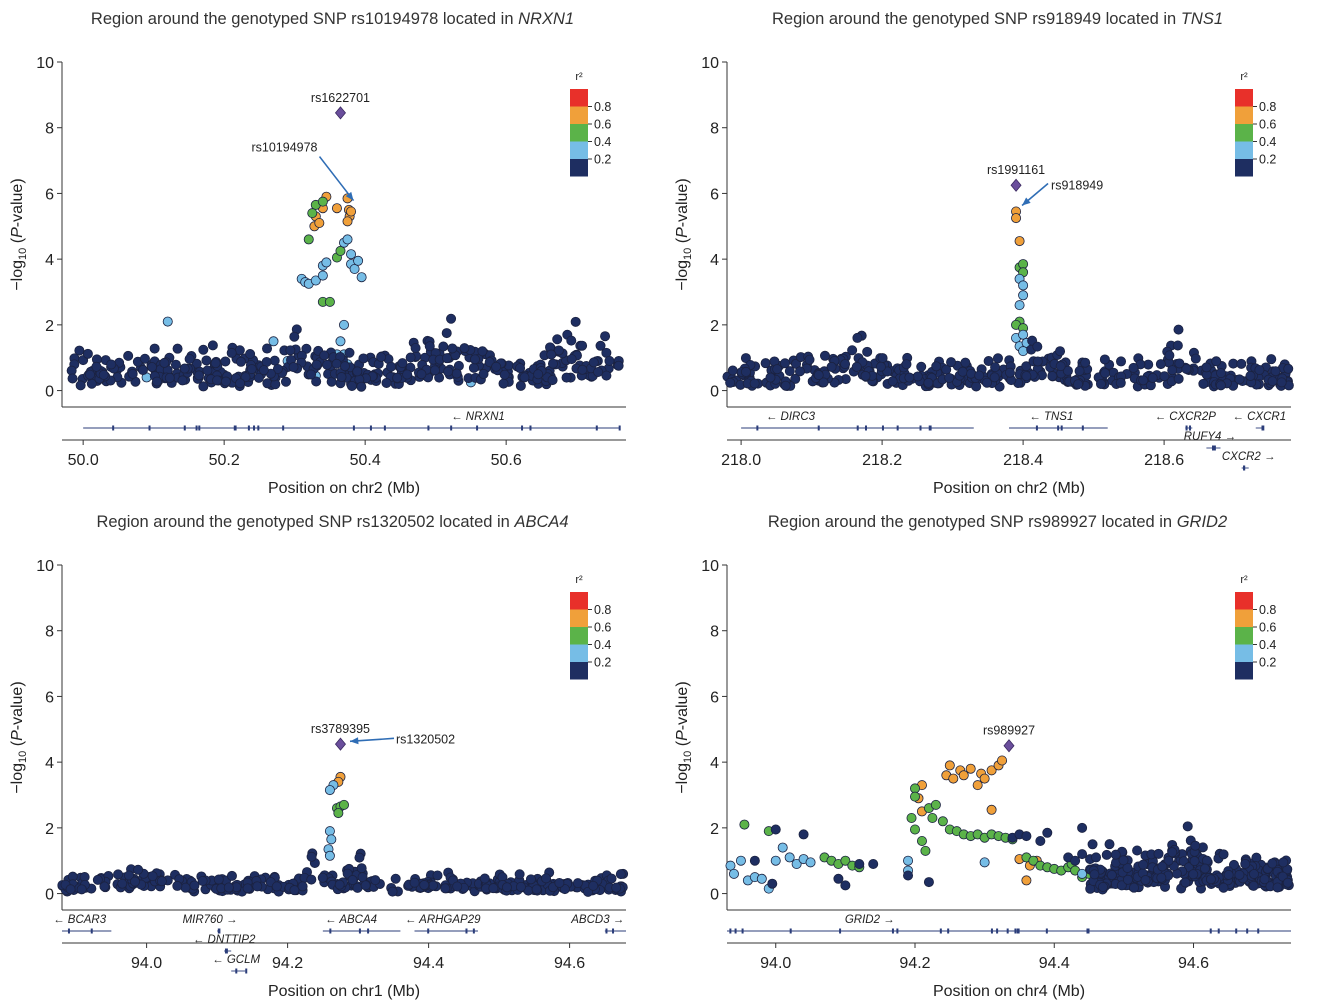 The height and width of the screenshot is (1007, 1330). I want to click on legend-label: 0.8, so click(1267, 107).